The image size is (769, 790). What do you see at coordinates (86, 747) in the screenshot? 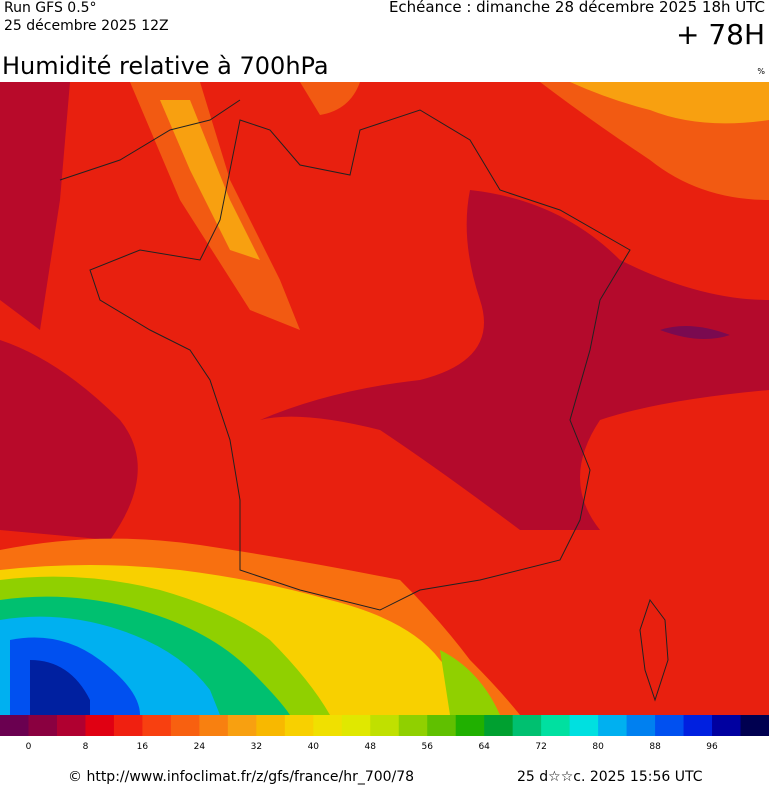
I see `colorbar-label: 8` at bounding box center [86, 747].